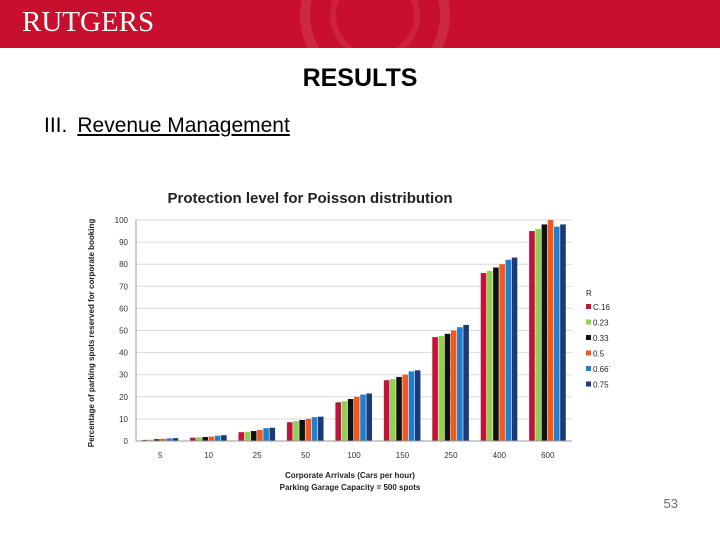 The height and width of the screenshot is (540, 720). What do you see at coordinates (670, 503) in the screenshot?
I see `page-number: 53` at bounding box center [670, 503].